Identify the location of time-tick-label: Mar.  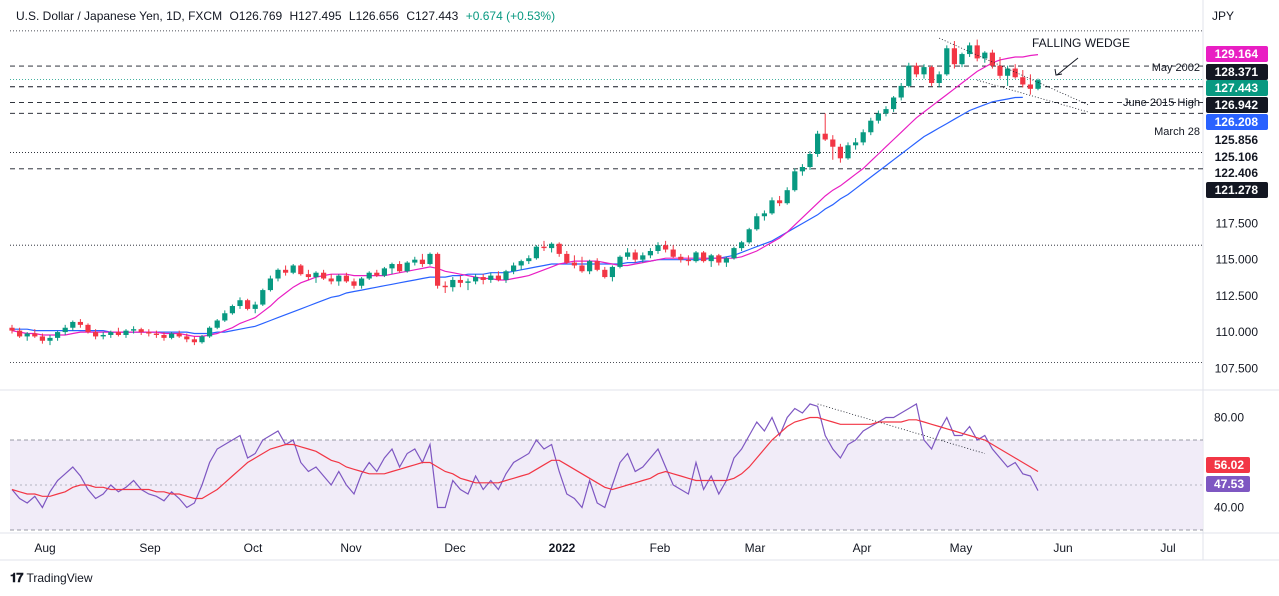
(755, 548).